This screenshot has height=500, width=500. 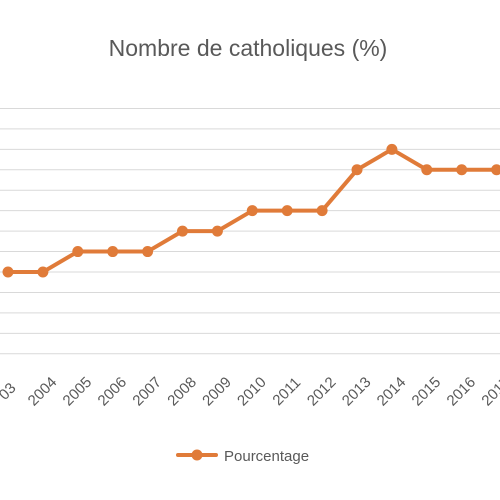 What do you see at coordinates (10, 392) in the screenshot?
I see `x-tick-label: 03` at bounding box center [10, 392].